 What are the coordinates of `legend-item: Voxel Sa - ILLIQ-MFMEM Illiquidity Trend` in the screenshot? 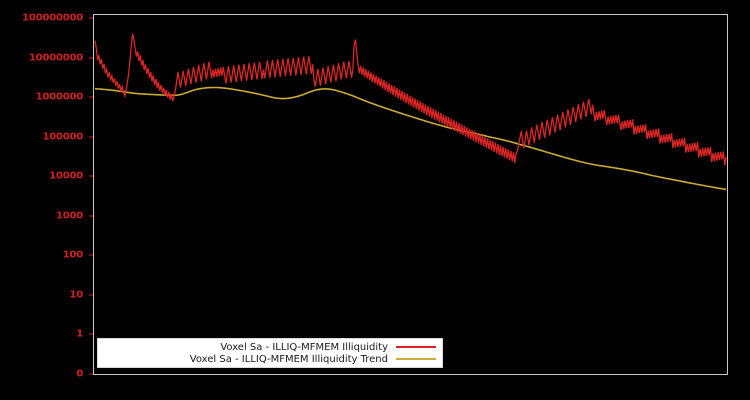 It's located at (269, 359).